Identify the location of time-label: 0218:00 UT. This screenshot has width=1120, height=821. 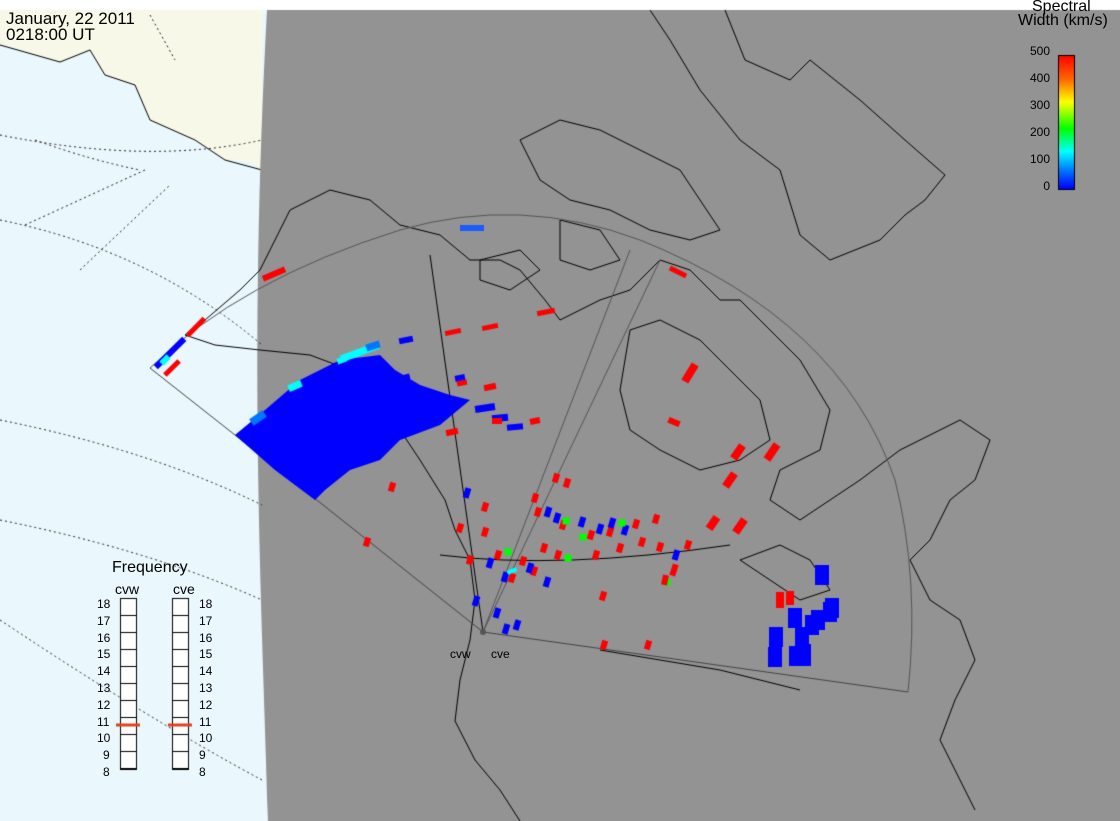
(50, 34).